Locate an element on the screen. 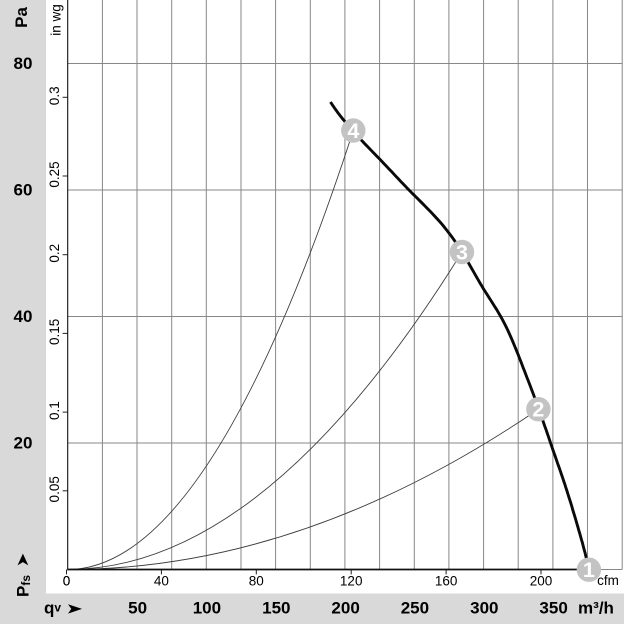 The image size is (624, 624). svg-text: 100 is located at coordinates (207, 608).